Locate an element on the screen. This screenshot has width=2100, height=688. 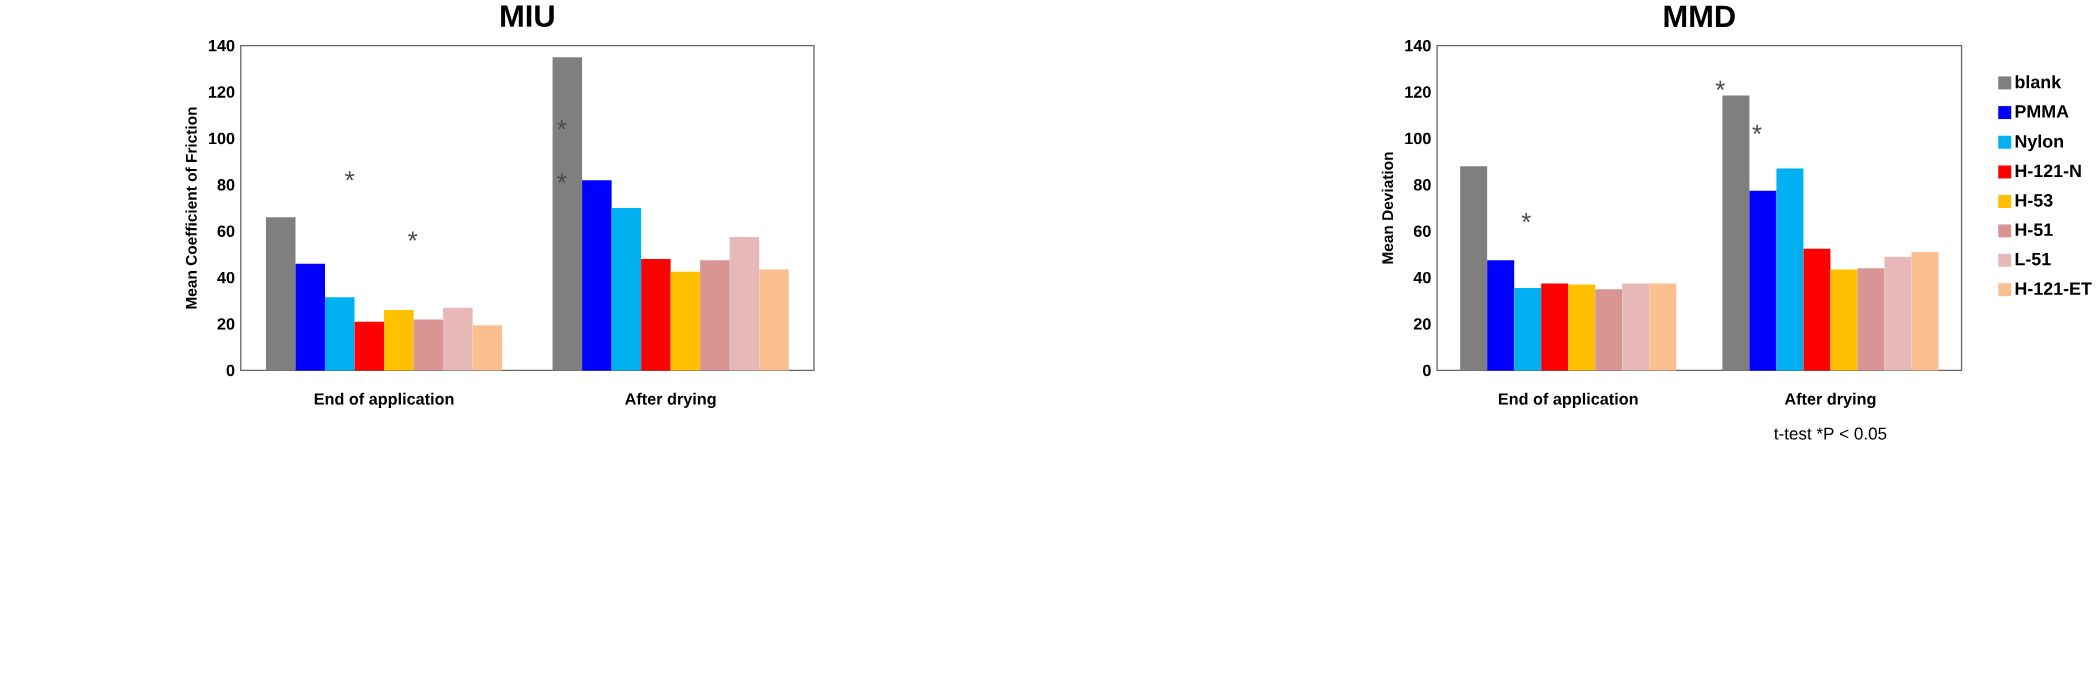
legend-label: H-121-ET is located at coordinates (2053, 288).